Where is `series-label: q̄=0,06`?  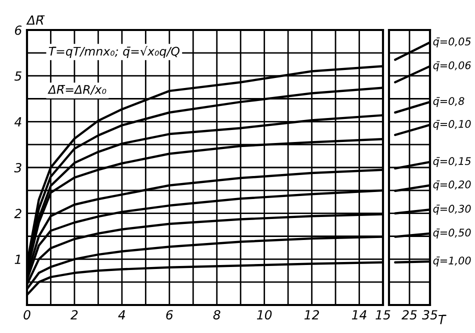 series-label: q̄=0,06 is located at coordinates (452, 66).